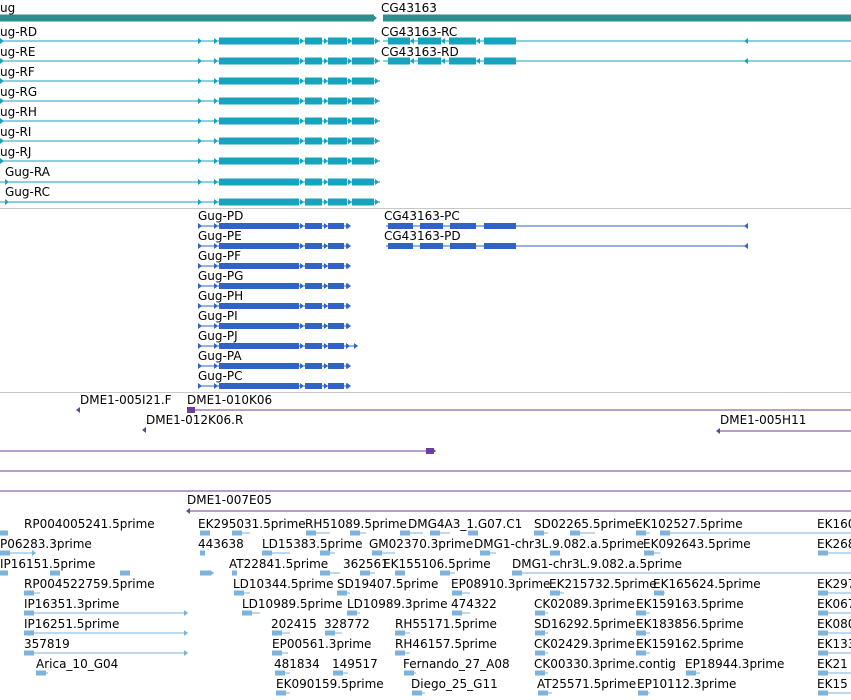 The image size is (851, 700). What do you see at coordinates (221, 276) in the screenshot?
I see `transcript-label: Gug-PG` at bounding box center [221, 276].